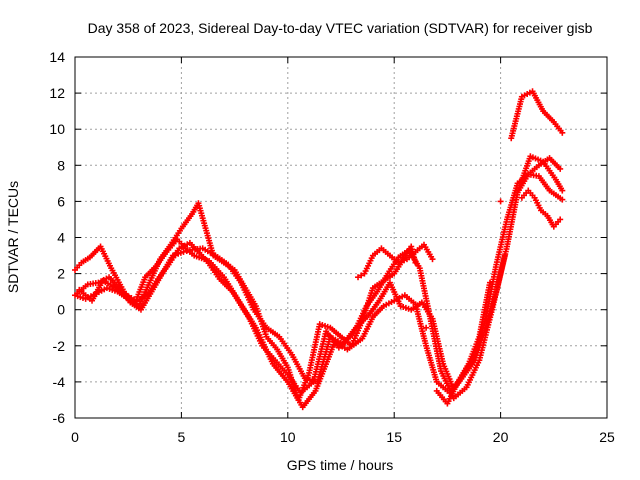 This screenshot has width=640, height=480. What do you see at coordinates (75, 437) in the screenshot?
I see `x-tick-label: 0` at bounding box center [75, 437].